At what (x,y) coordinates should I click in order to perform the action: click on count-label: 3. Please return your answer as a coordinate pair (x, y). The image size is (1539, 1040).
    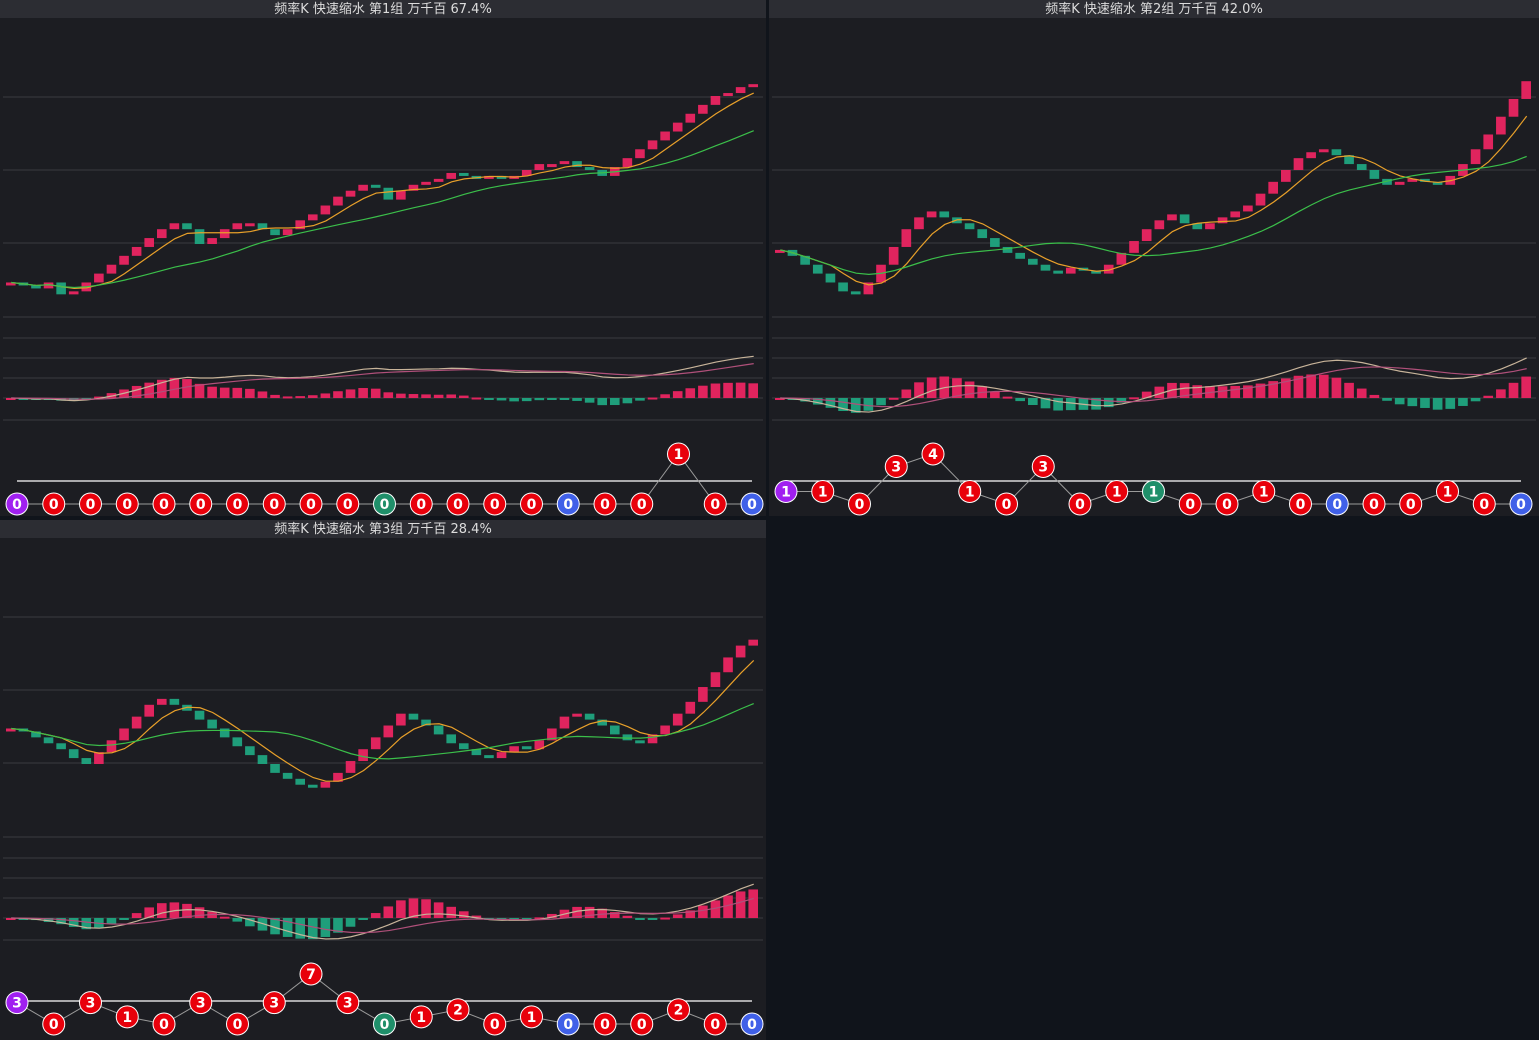
    Looking at the image, I should click on (348, 1004).